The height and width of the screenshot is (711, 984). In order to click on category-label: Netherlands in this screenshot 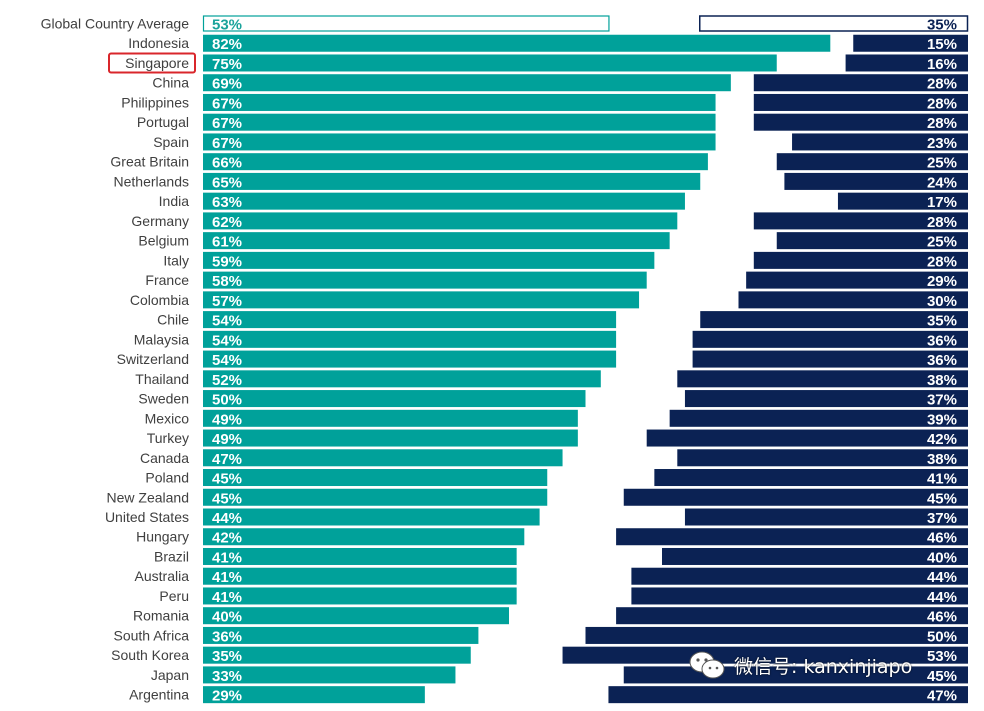, I will do `click(152, 181)`.